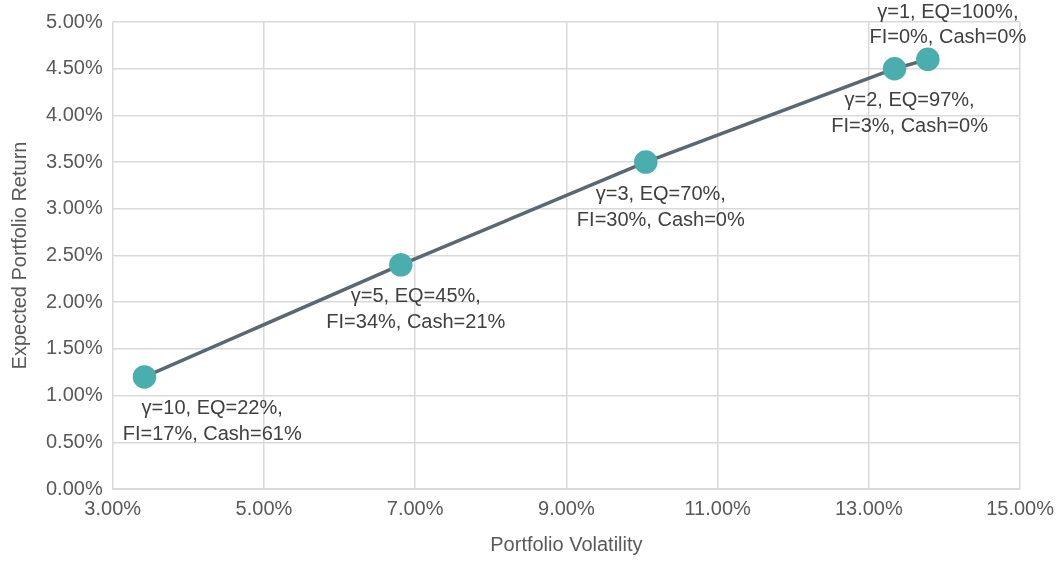 The image size is (1062, 567). What do you see at coordinates (113, 507) in the screenshot?
I see `x-tick-label: 3.00%` at bounding box center [113, 507].